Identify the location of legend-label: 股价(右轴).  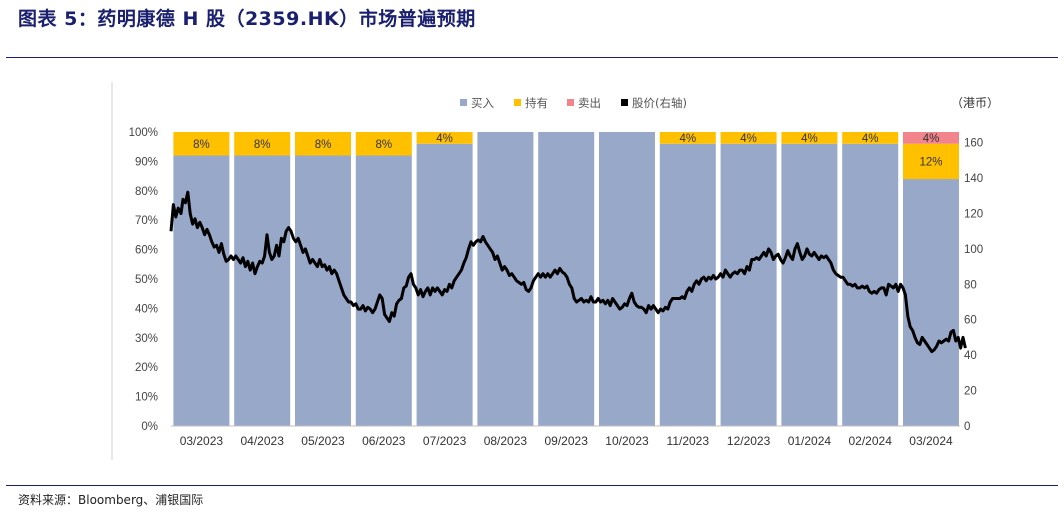
(659, 103).